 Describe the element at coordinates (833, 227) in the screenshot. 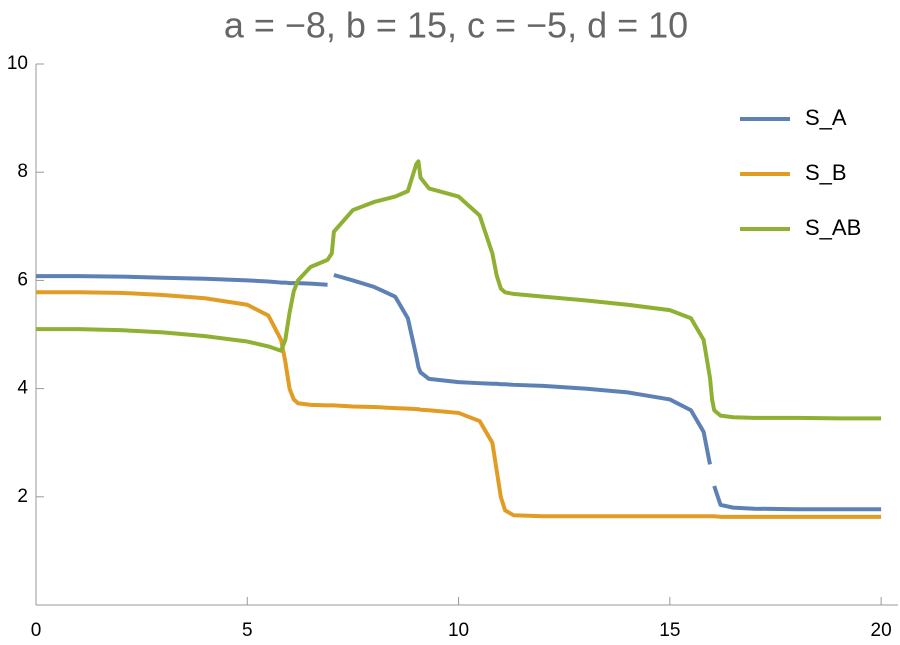

I see `legend-label: S_AB` at that location.